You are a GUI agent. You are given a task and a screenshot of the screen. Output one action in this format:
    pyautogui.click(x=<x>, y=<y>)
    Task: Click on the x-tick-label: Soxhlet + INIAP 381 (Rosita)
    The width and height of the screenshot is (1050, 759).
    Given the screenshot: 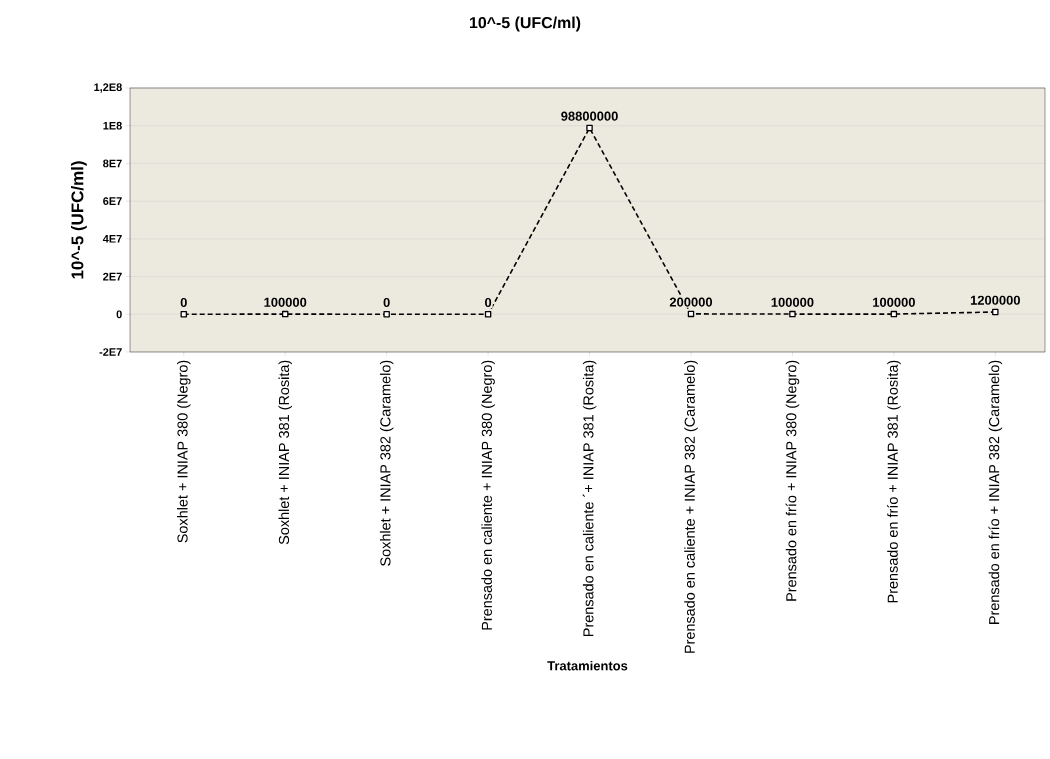 What is the action you would take?
    pyautogui.click(x=285, y=452)
    